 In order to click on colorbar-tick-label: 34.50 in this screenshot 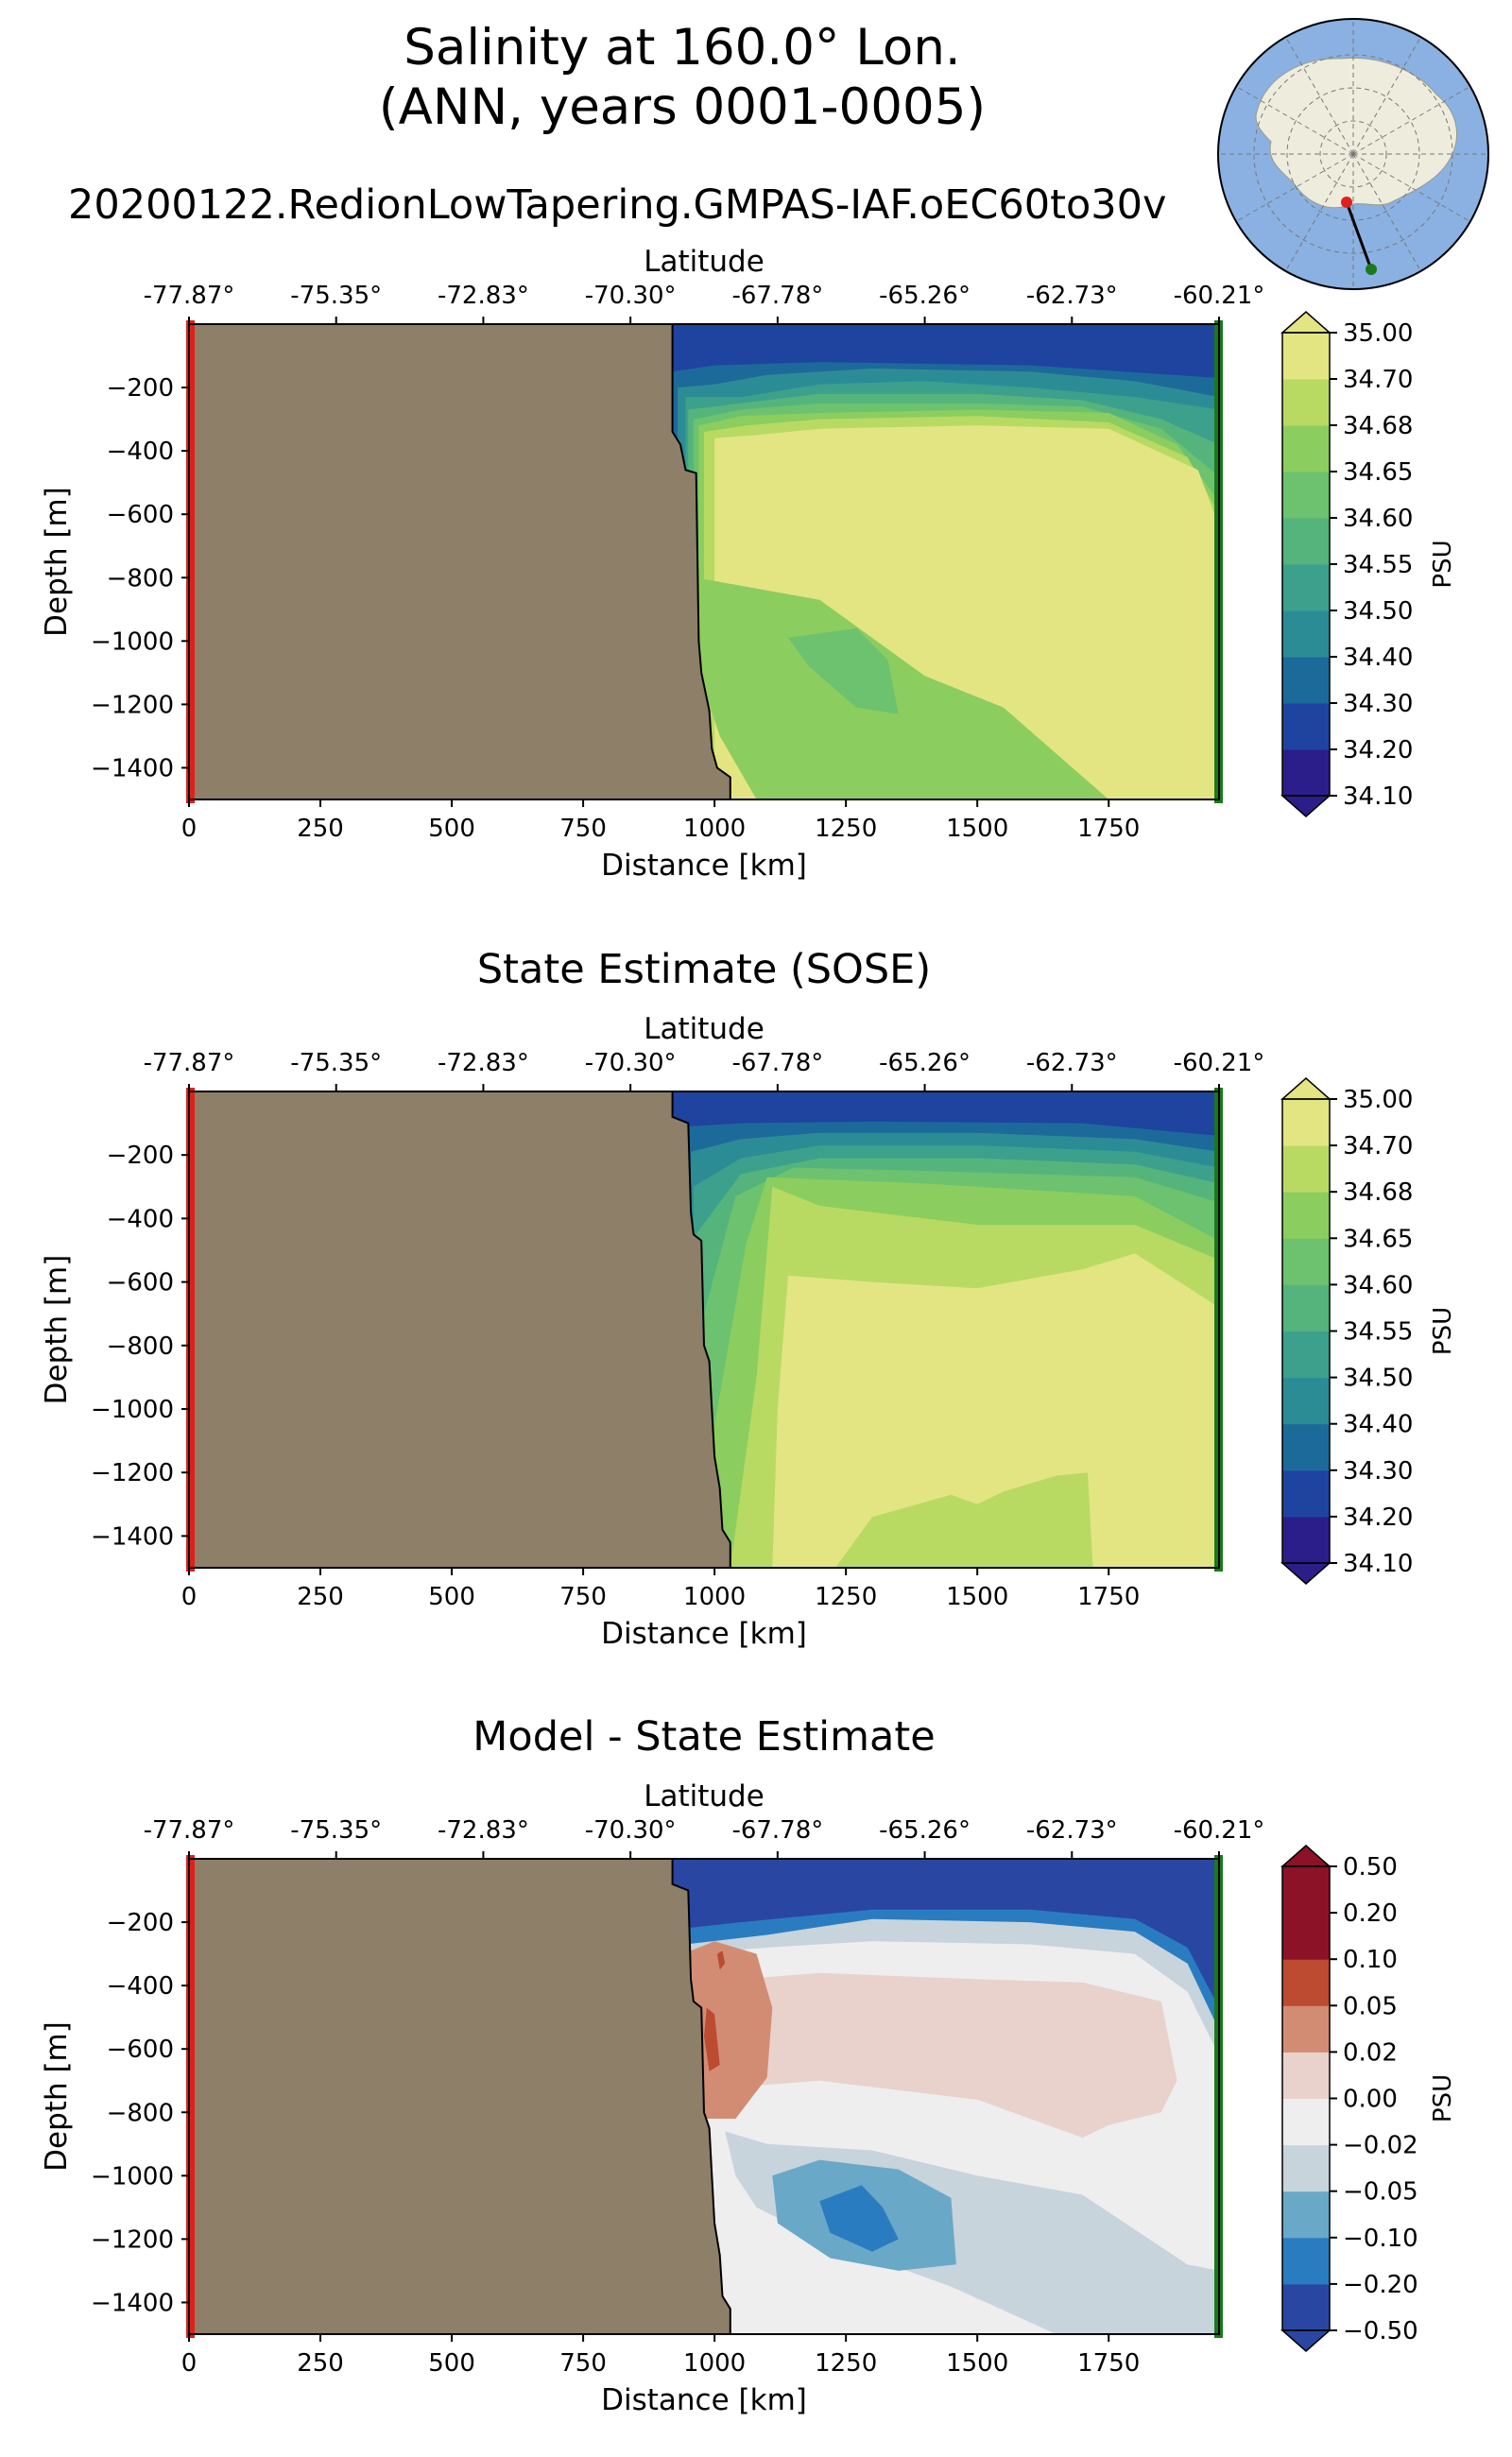, I will do `click(1378, 1379)`.